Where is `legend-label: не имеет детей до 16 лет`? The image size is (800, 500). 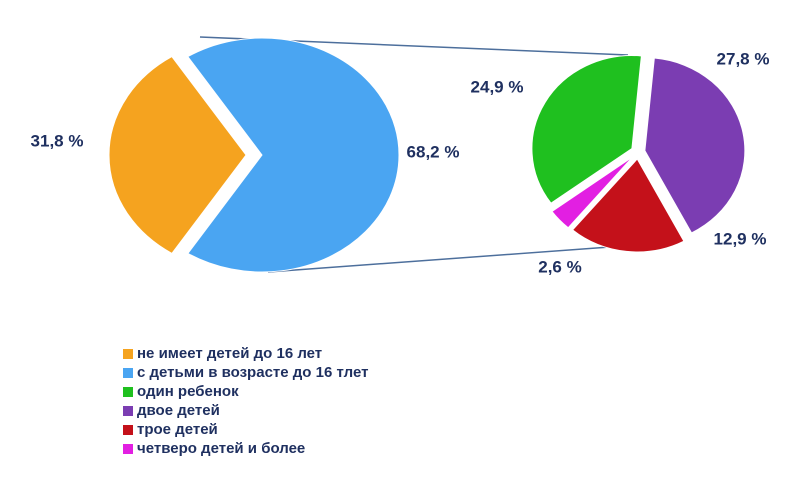 legend-label: не имеет детей до 16 лет is located at coordinates (229, 353).